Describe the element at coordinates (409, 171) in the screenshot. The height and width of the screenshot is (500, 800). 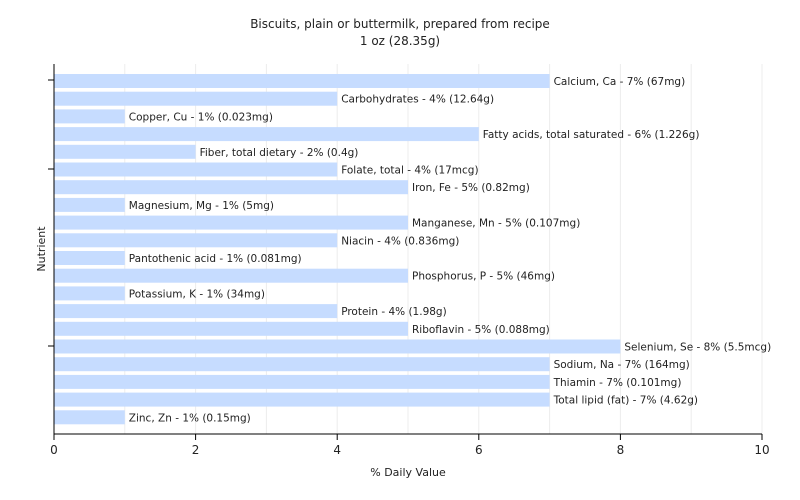
I see `bar-label: Folate, total - 4% (17mcg)` at that location.